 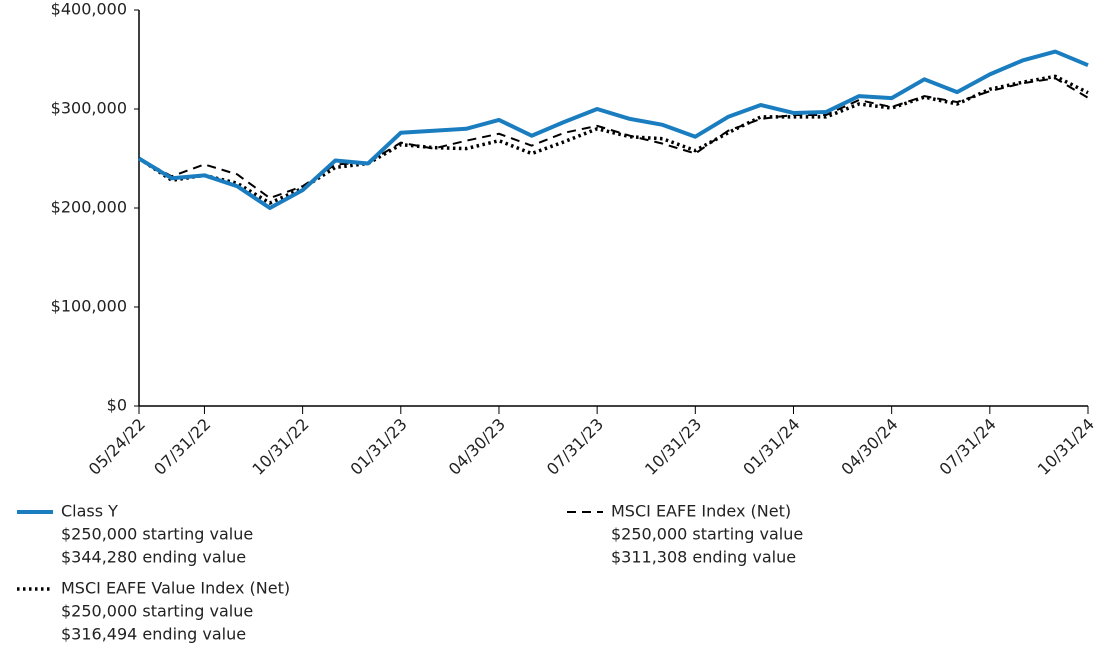 What do you see at coordinates (153, 634) in the screenshot?
I see `legend-end: $316,494 ending value` at bounding box center [153, 634].